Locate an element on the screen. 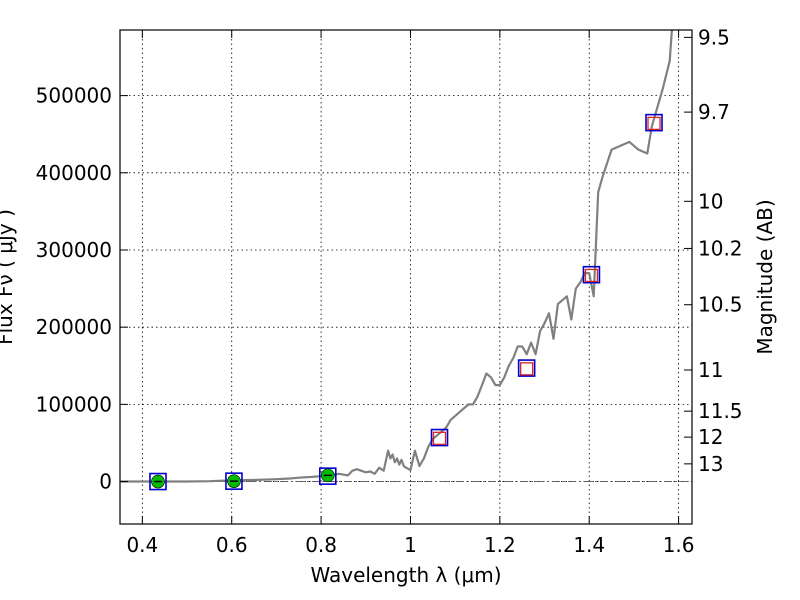 The width and height of the screenshot is (800, 600). y2-tick-label: 12 is located at coordinates (710, 437).